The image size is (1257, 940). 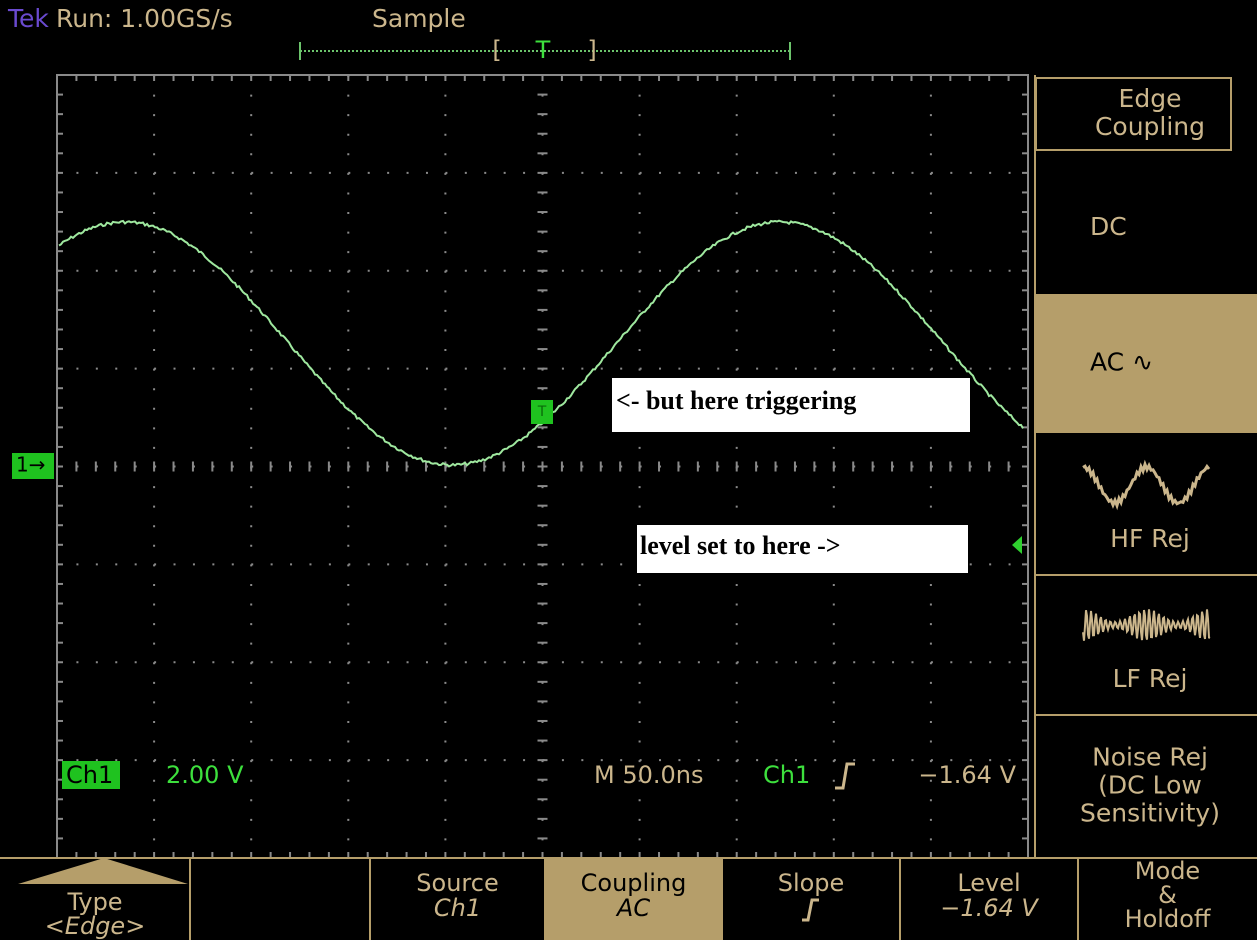 I want to click on menu-button-label: Type, so click(x=94, y=902).